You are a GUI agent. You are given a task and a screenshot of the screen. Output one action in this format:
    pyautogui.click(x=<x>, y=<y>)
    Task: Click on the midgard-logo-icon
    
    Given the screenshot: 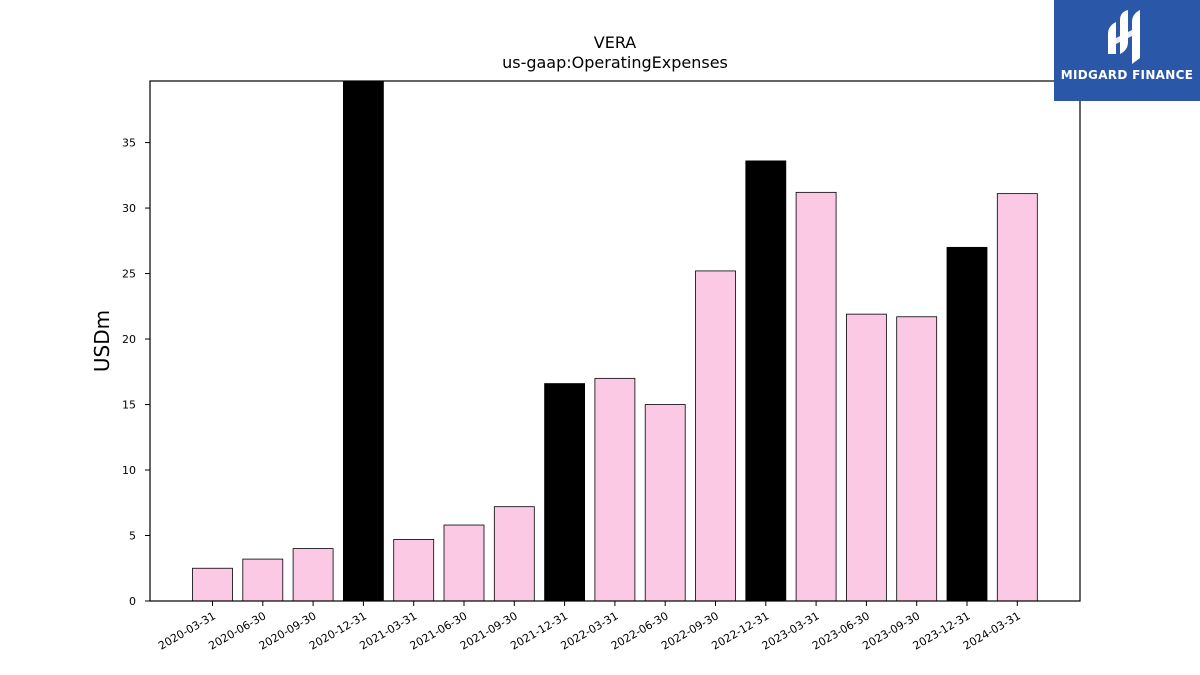 What is the action you would take?
    pyautogui.click(x=1124, y=37)
    